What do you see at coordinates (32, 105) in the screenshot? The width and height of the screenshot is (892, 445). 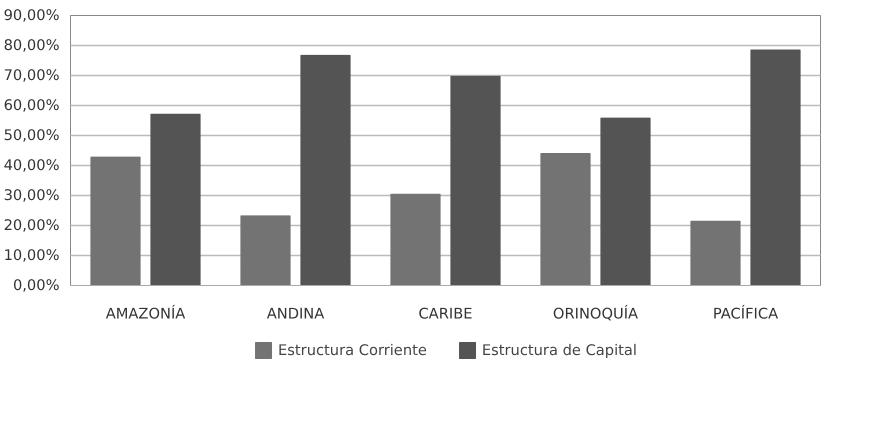 I see `y-tick-label: 60,00%` at bounding box center [32, 105].